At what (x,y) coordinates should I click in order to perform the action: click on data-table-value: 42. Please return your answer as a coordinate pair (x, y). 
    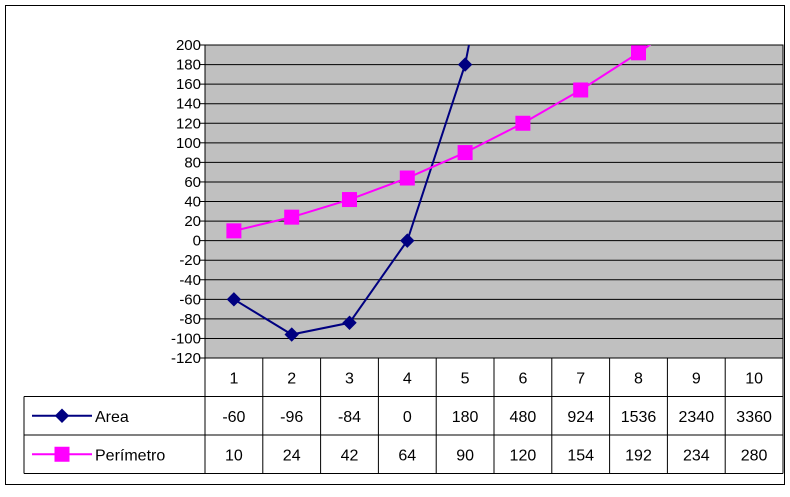
    Looking at the image, I should click on (350, 455).